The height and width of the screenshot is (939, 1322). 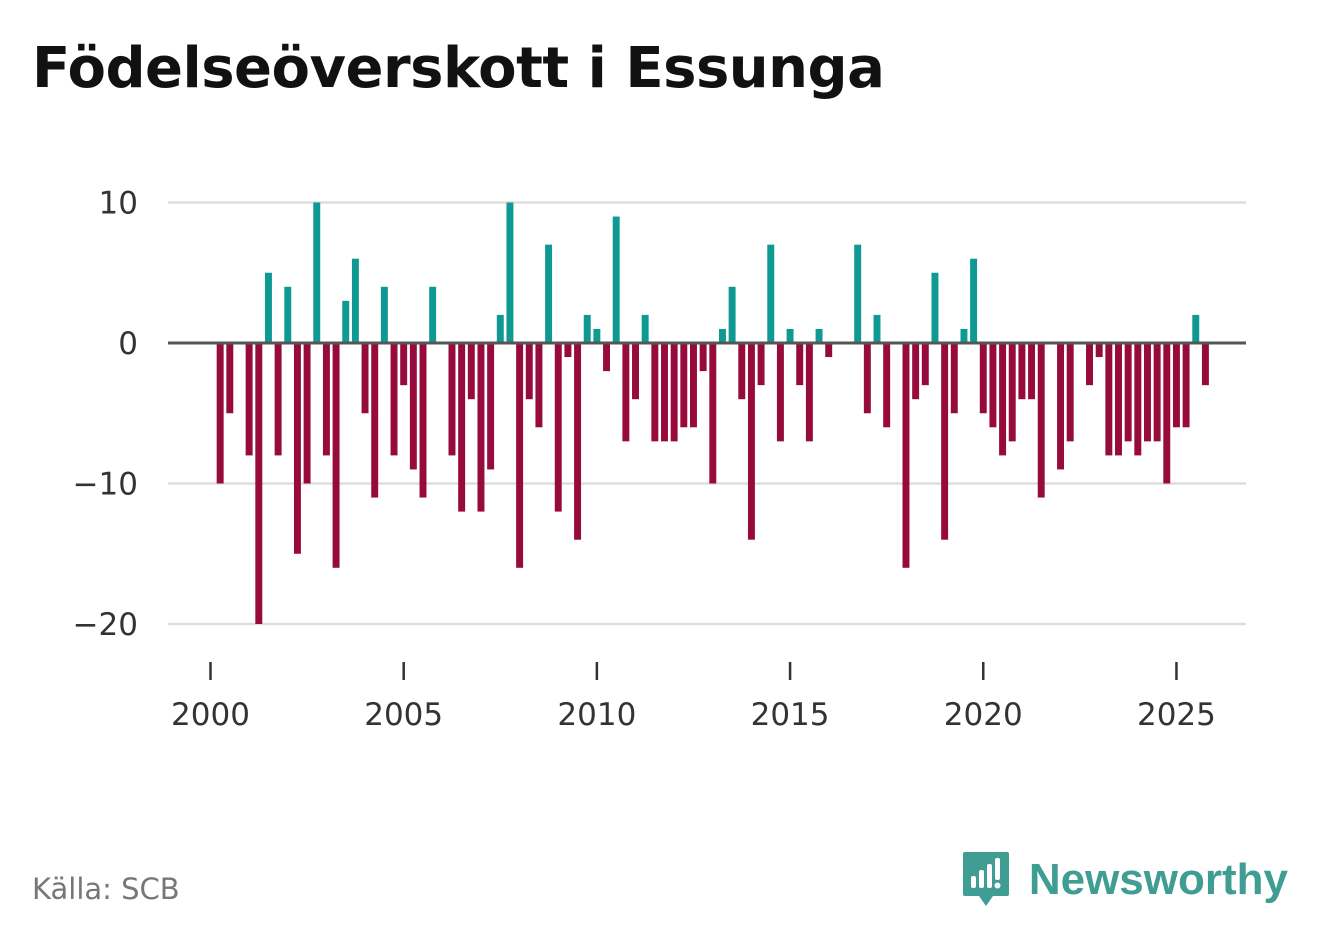 What do you see at coordinates (105, 485) in the screenshot?
I see `y-tick-label: −10` at bounding box center [105, 485].